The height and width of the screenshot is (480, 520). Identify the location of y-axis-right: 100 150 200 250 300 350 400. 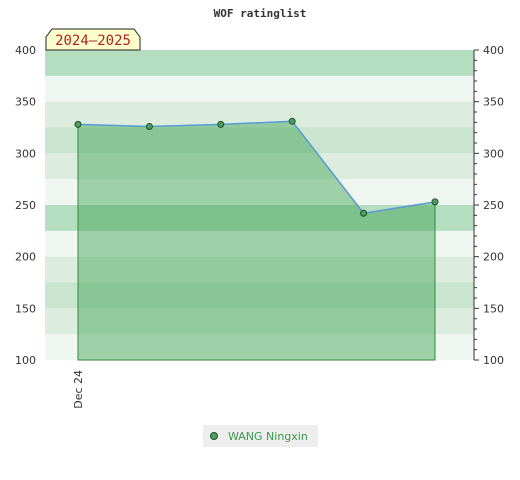
(488, 205).